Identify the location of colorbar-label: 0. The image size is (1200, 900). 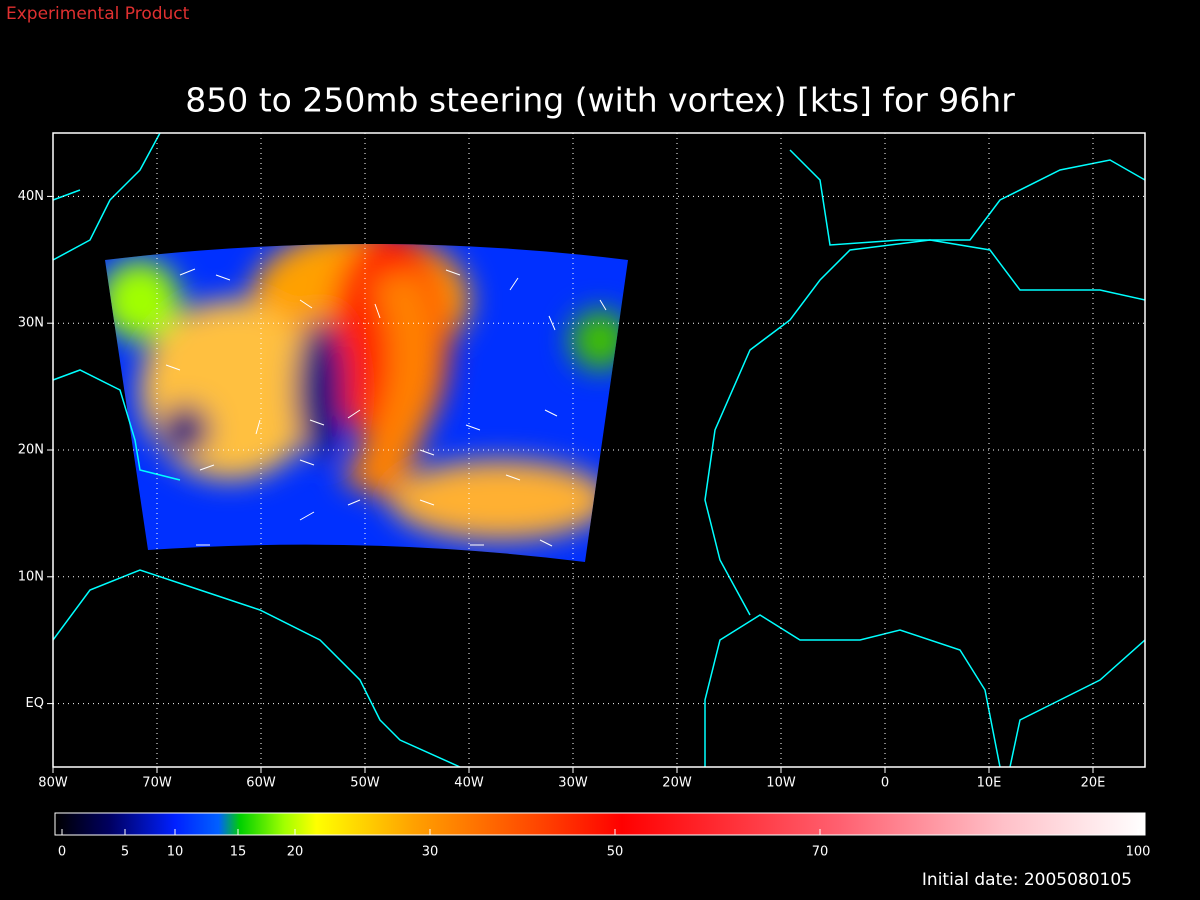
(62, 852).